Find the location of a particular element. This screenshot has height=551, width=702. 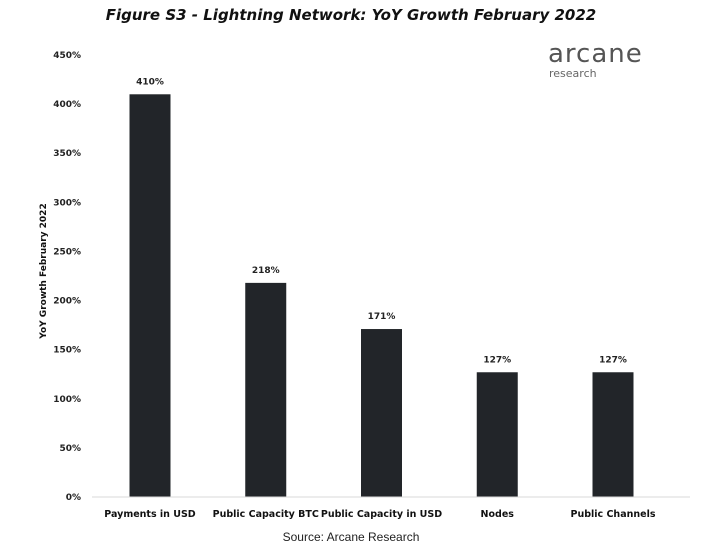

y-tick-label: 100% is located at coordinates (67, 400).